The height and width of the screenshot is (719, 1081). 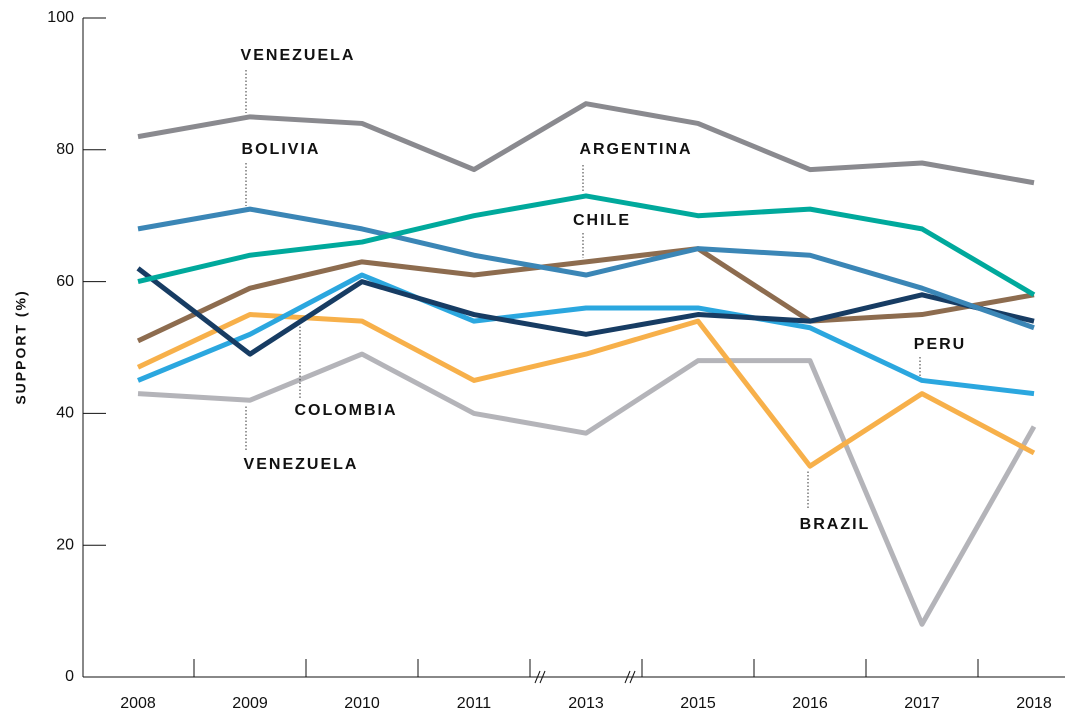 I want to click on series-label: CHILE, so click(x=602, y=220).